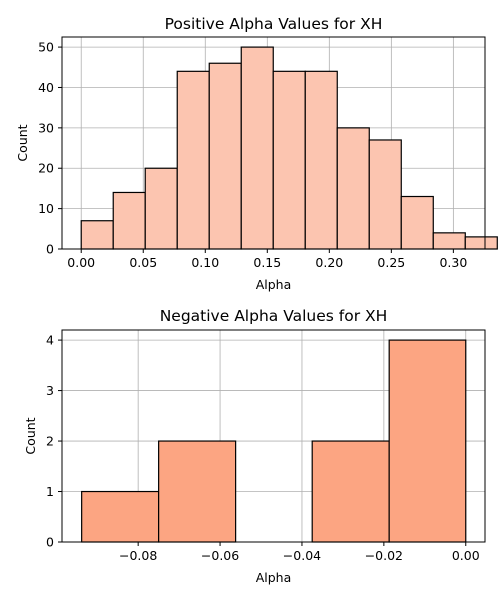  What do you see at coordinates (453, 262) in the screenshot?
I see `x-tick-label: 0.30` at bounding box center [453, 262].